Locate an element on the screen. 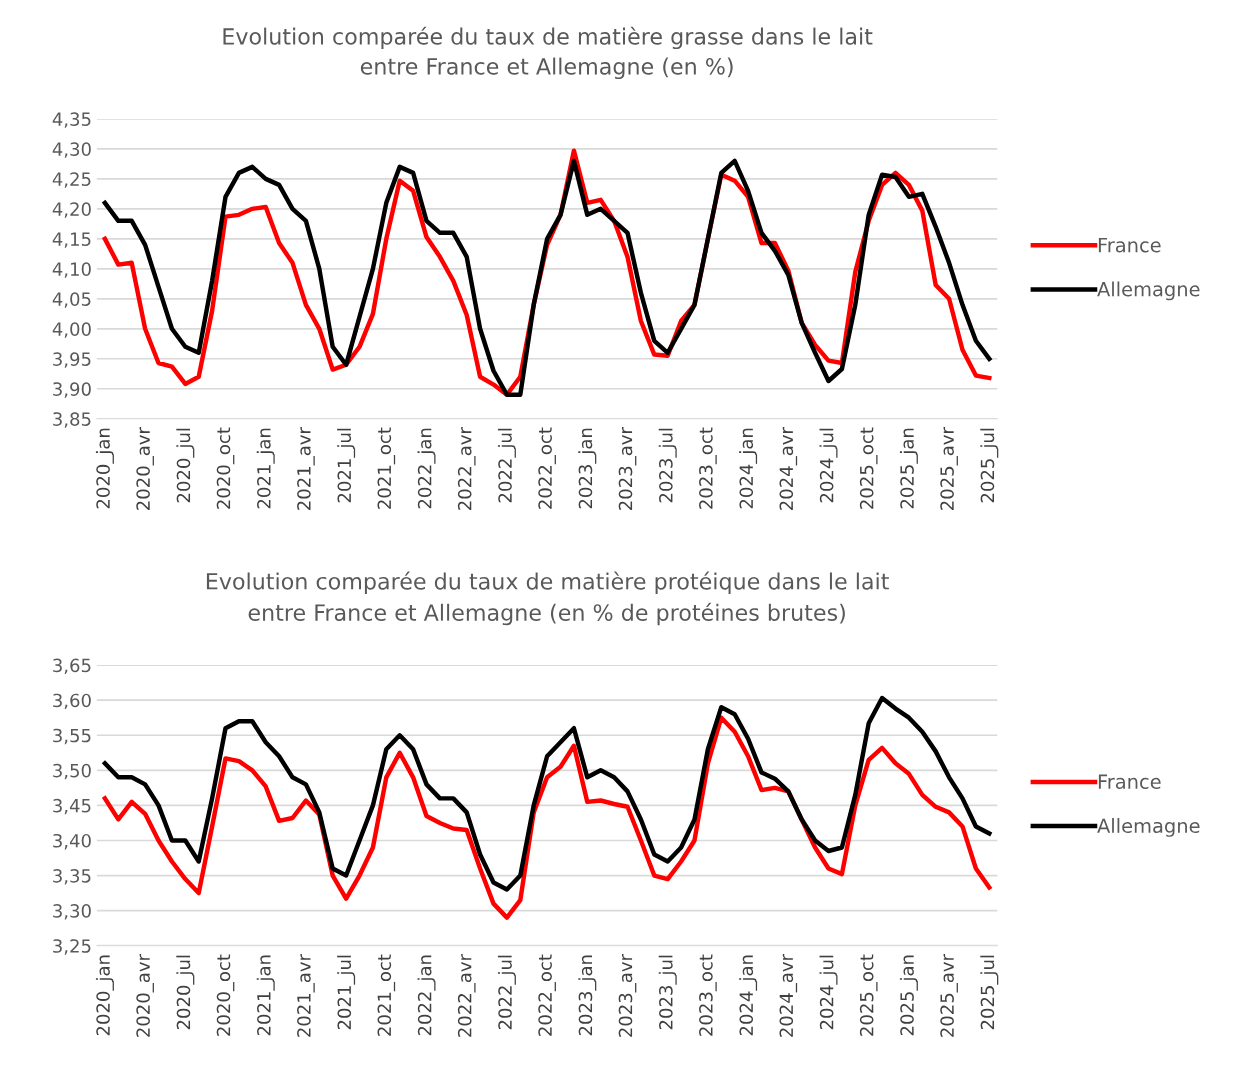  y-tick-label: 4,35 is located at coordinates (71, 120).